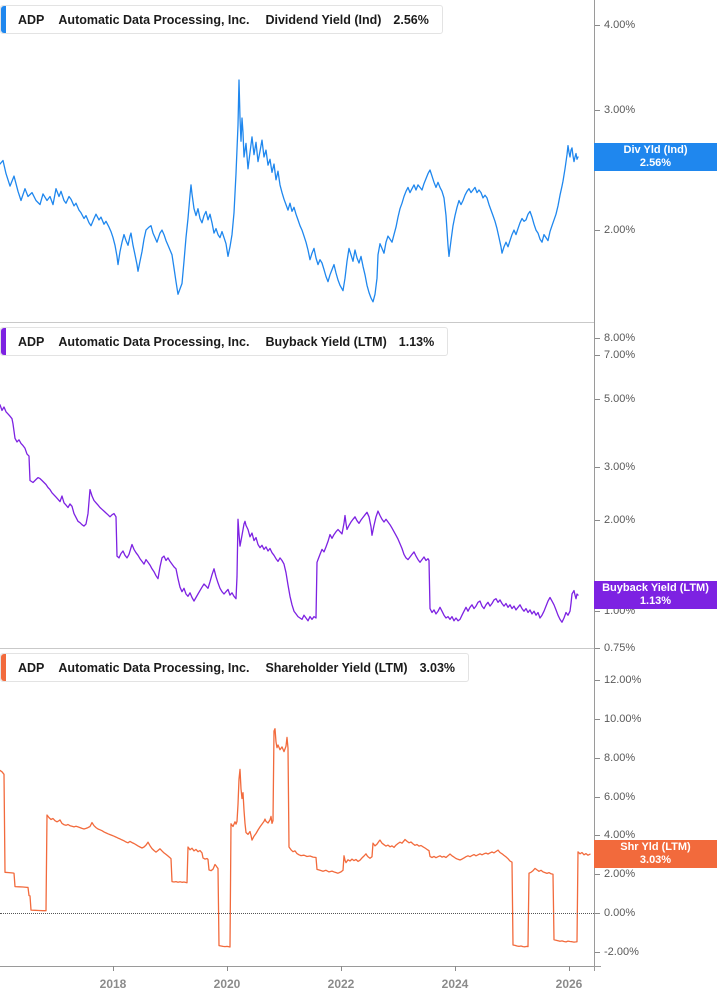  I want to click on bottom-axis-line, so click(300, 966).